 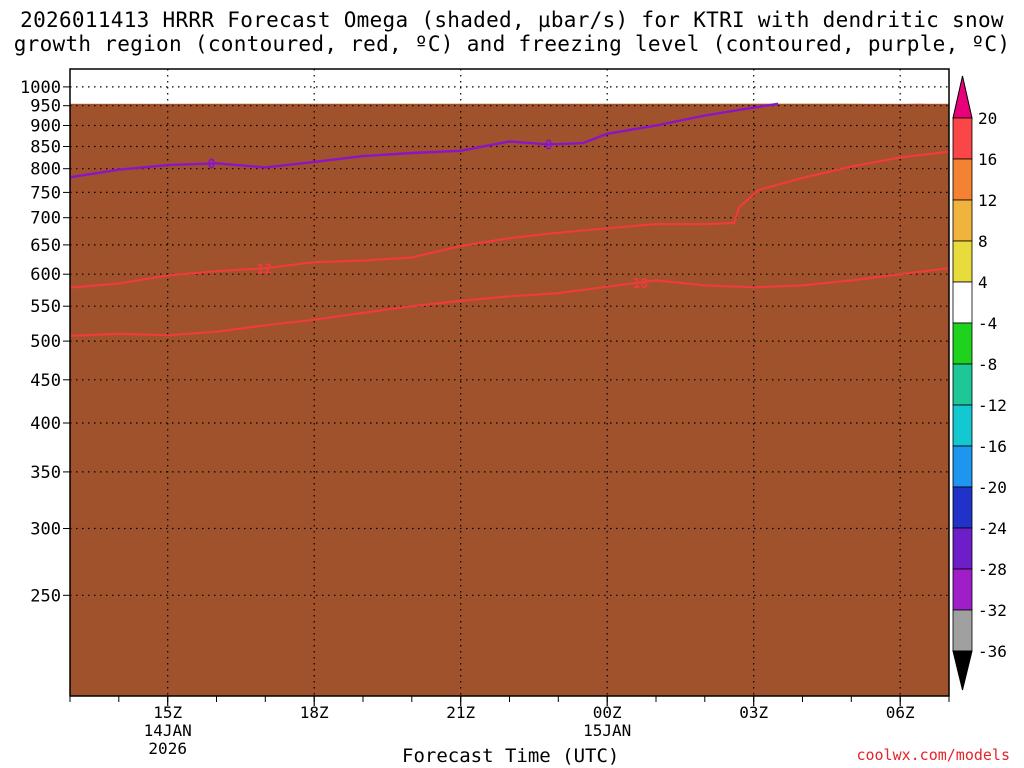 What do you see at coordinates (259, 711) in the screenshot?
I see `omega-descent-4-8-top` at bounding box center [259, 711].